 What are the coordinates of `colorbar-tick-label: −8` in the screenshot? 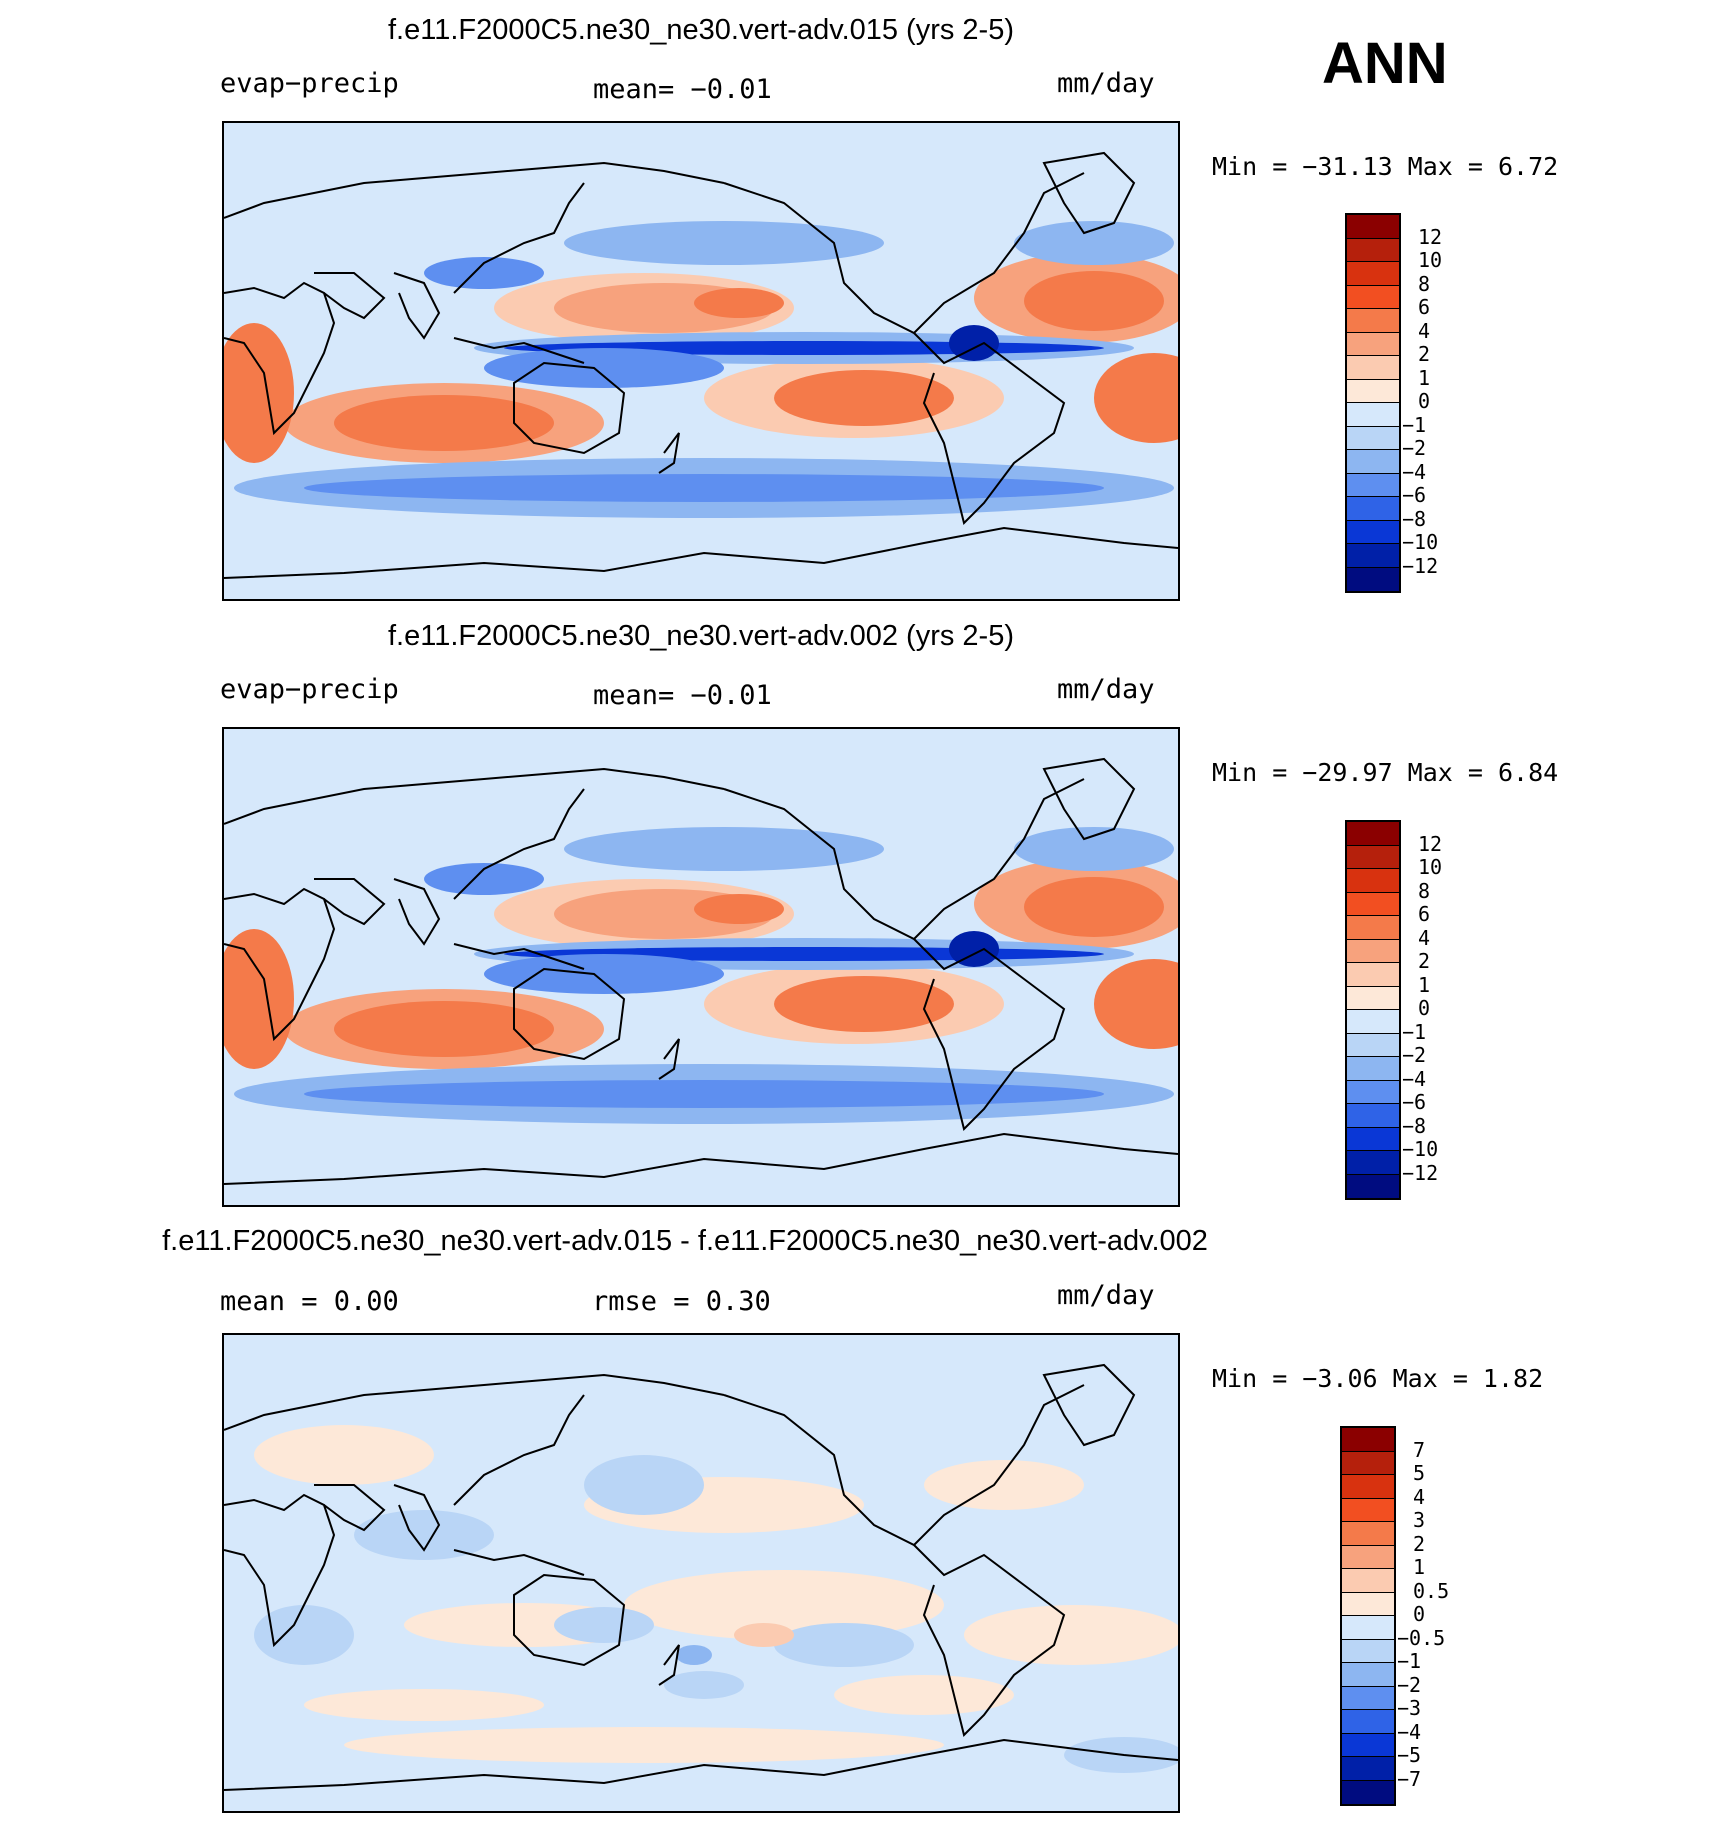 It's located at (1414, 518).